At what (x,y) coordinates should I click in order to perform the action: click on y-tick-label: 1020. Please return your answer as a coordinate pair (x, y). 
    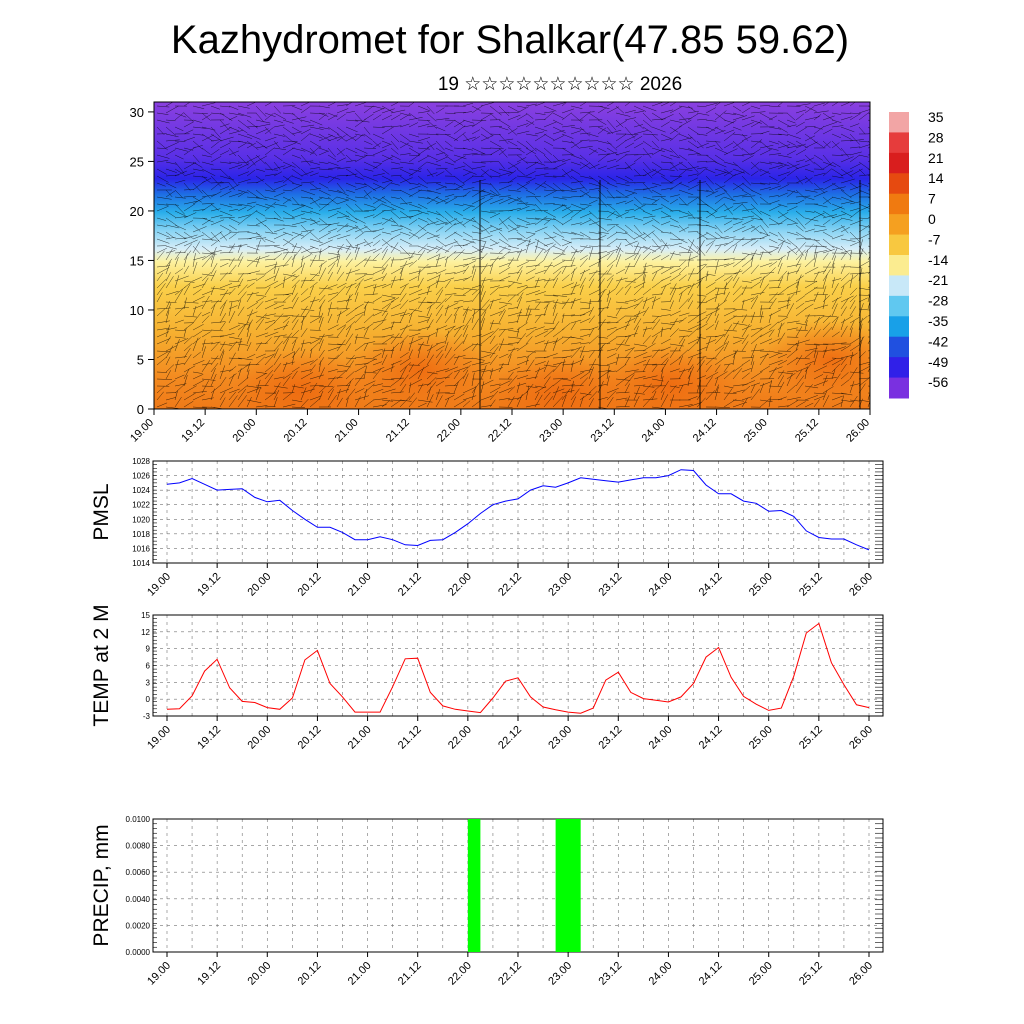
    Looking at the image, I should click on (141, 519).